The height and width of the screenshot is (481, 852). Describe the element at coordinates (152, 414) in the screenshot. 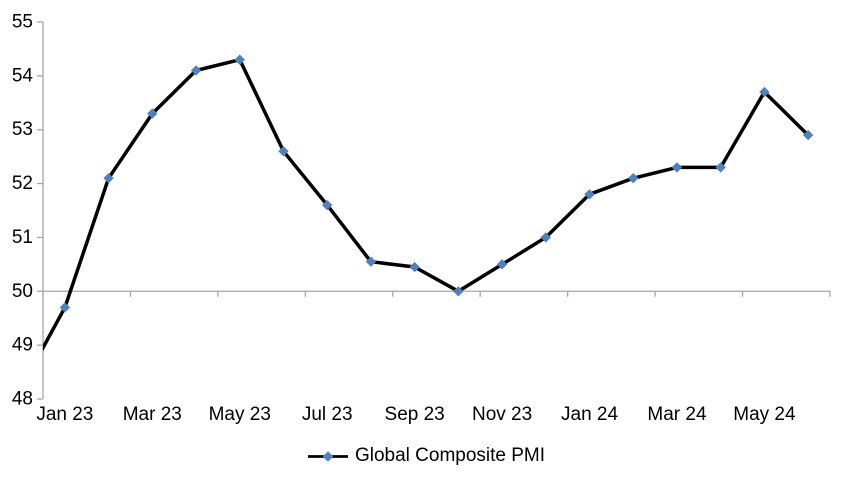

I see `x-axis-tick-label: Mar 23` at that location.